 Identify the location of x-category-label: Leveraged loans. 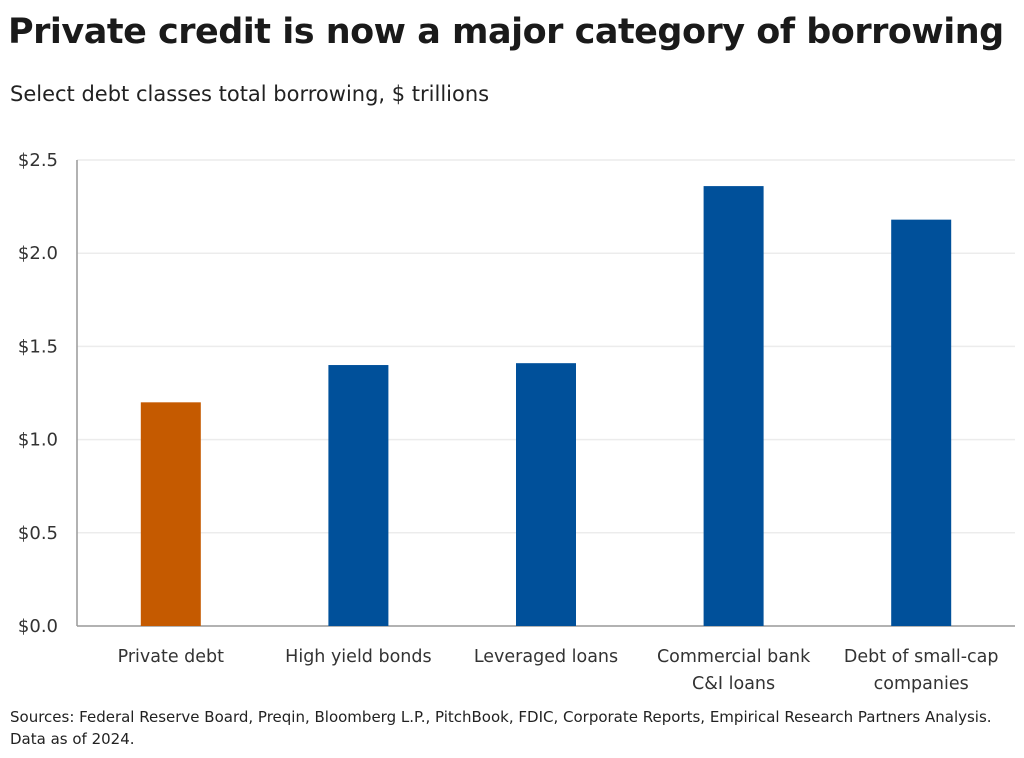
(546, 657).